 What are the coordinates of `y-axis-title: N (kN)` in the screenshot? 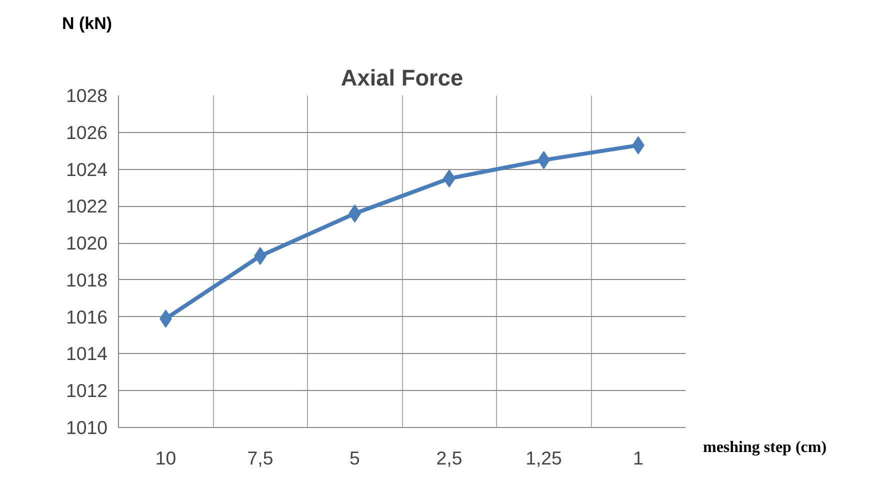 It's located at (87, 24).